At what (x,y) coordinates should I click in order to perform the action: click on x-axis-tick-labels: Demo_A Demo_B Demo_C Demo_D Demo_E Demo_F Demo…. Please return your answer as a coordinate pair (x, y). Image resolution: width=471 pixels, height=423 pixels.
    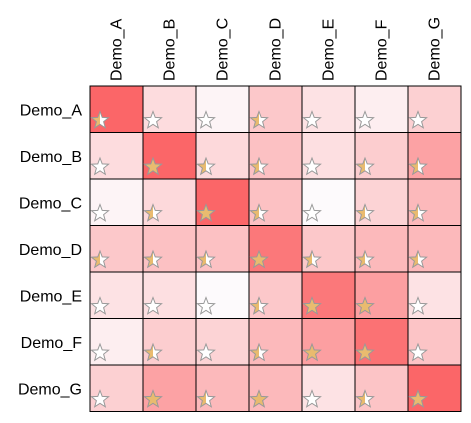
    Looking at the image, I should click on (276, 49).